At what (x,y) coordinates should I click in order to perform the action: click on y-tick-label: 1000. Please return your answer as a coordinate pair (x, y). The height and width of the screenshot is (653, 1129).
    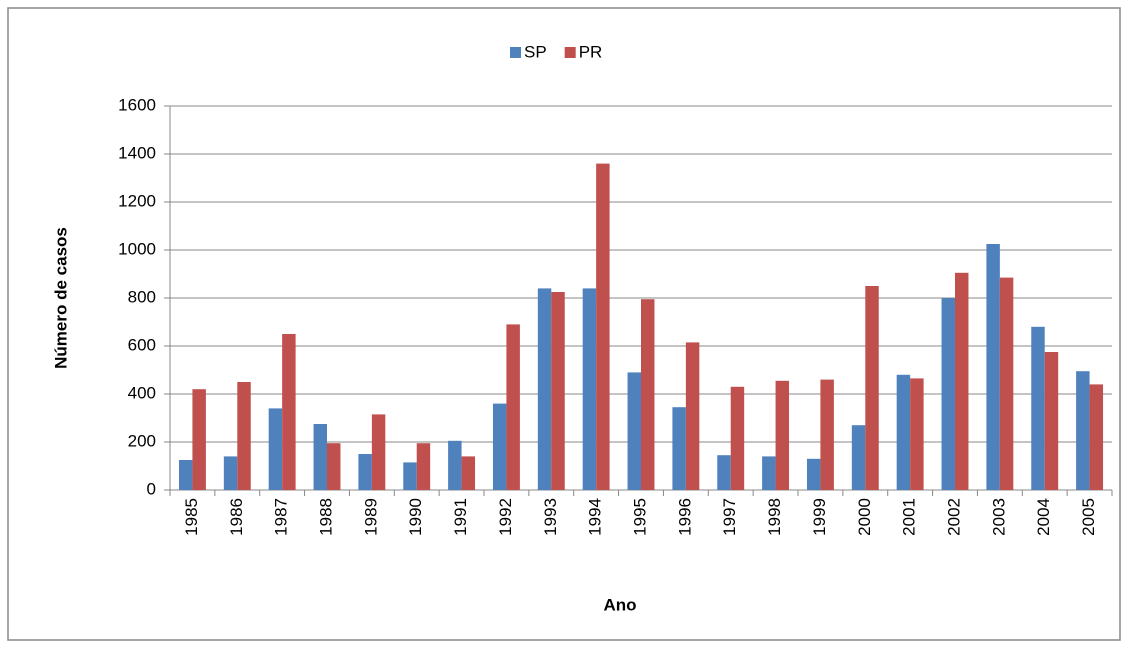
    Looking at the image, I should click on (137, 248).